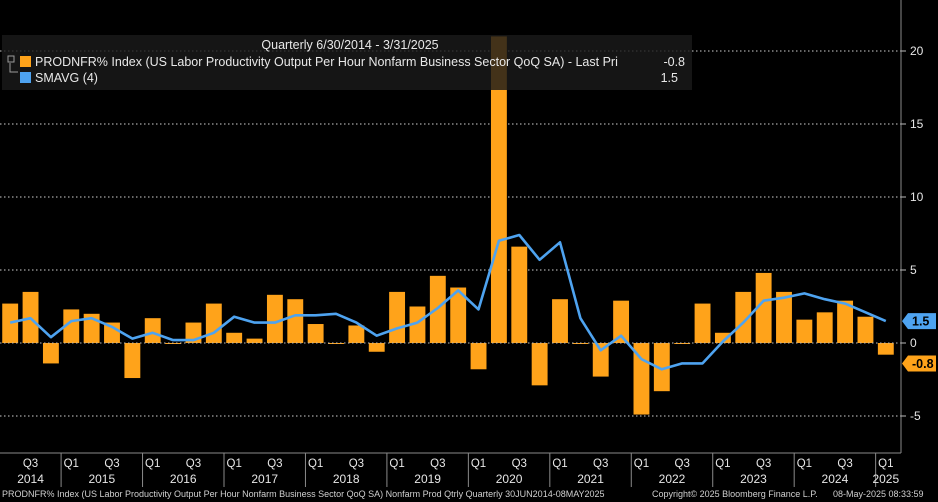  I want to click on y-axis: 20 15 10 5 0 -5, so click(912, 233).